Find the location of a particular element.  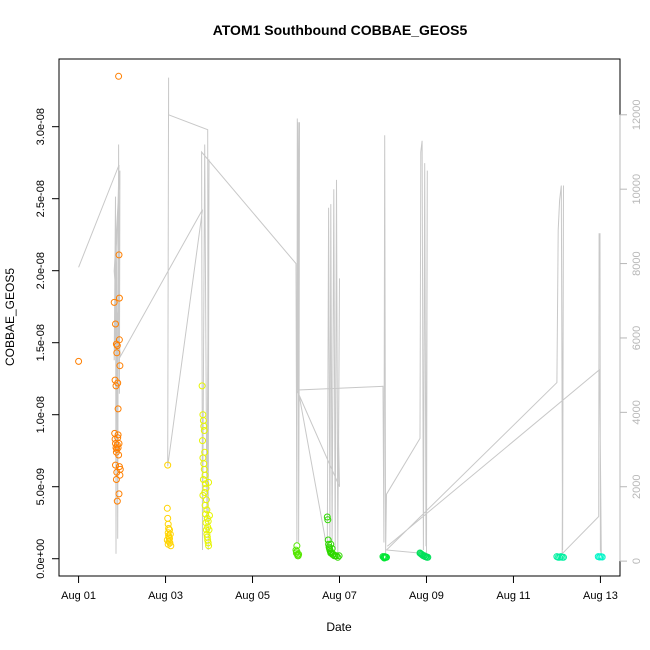

y-axis-right: 0 2000 4000 6000 8000 10000 12000 is located at coordinates (631, 331).